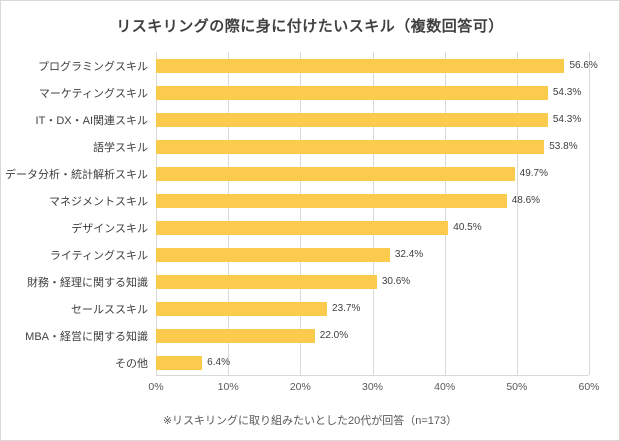 Image resolution: width=620 pixels, height=441 pixels. What do you see at coordinates (109, 228) in the screenshot?
I see `category-label: デザインスキル` at bounding box center [109, 228].